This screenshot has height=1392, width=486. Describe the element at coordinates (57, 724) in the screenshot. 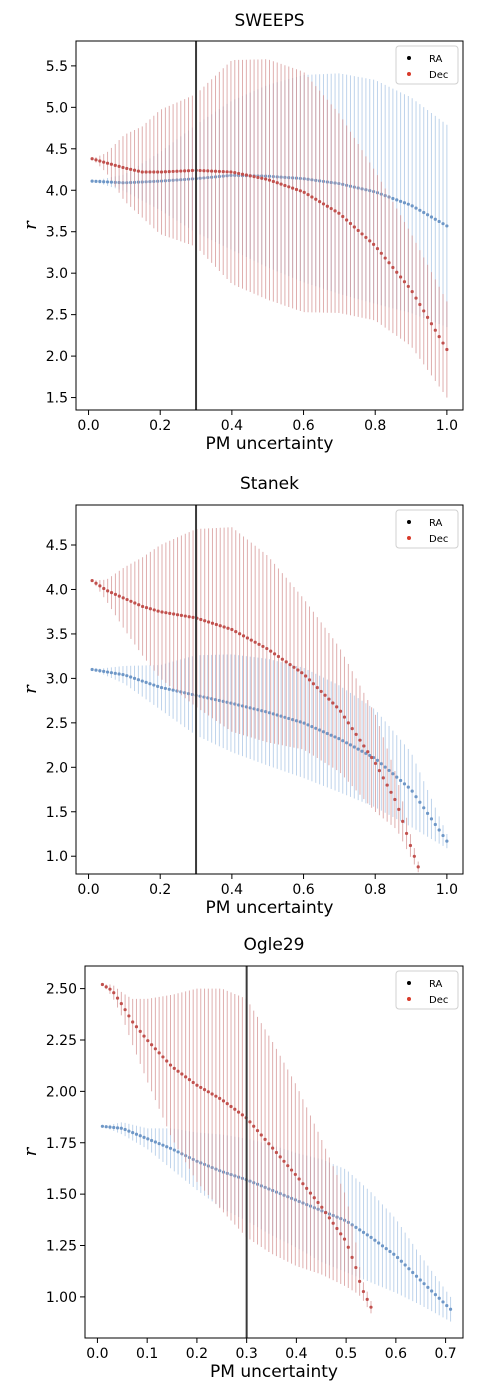

I see `y-tick-label: 2.5` at that location.